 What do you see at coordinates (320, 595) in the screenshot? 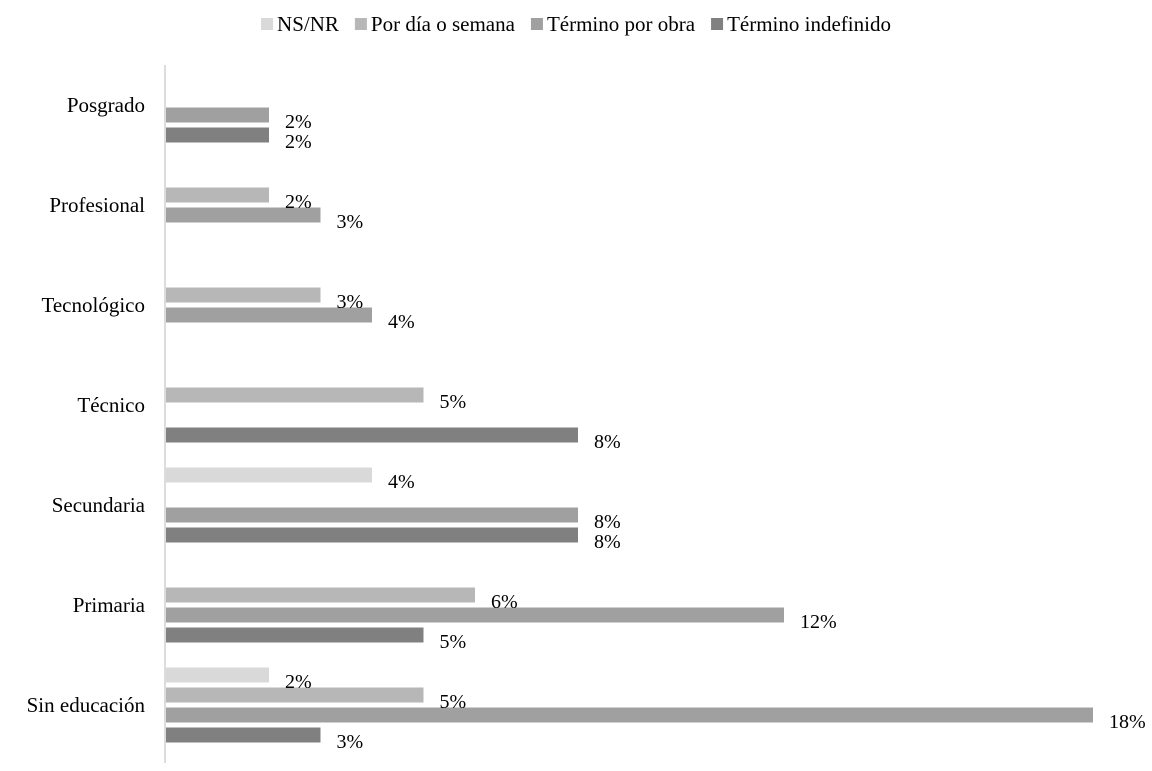
I see `bar-primaria-por-dia-o-semana` at bounding box center [320, 595].